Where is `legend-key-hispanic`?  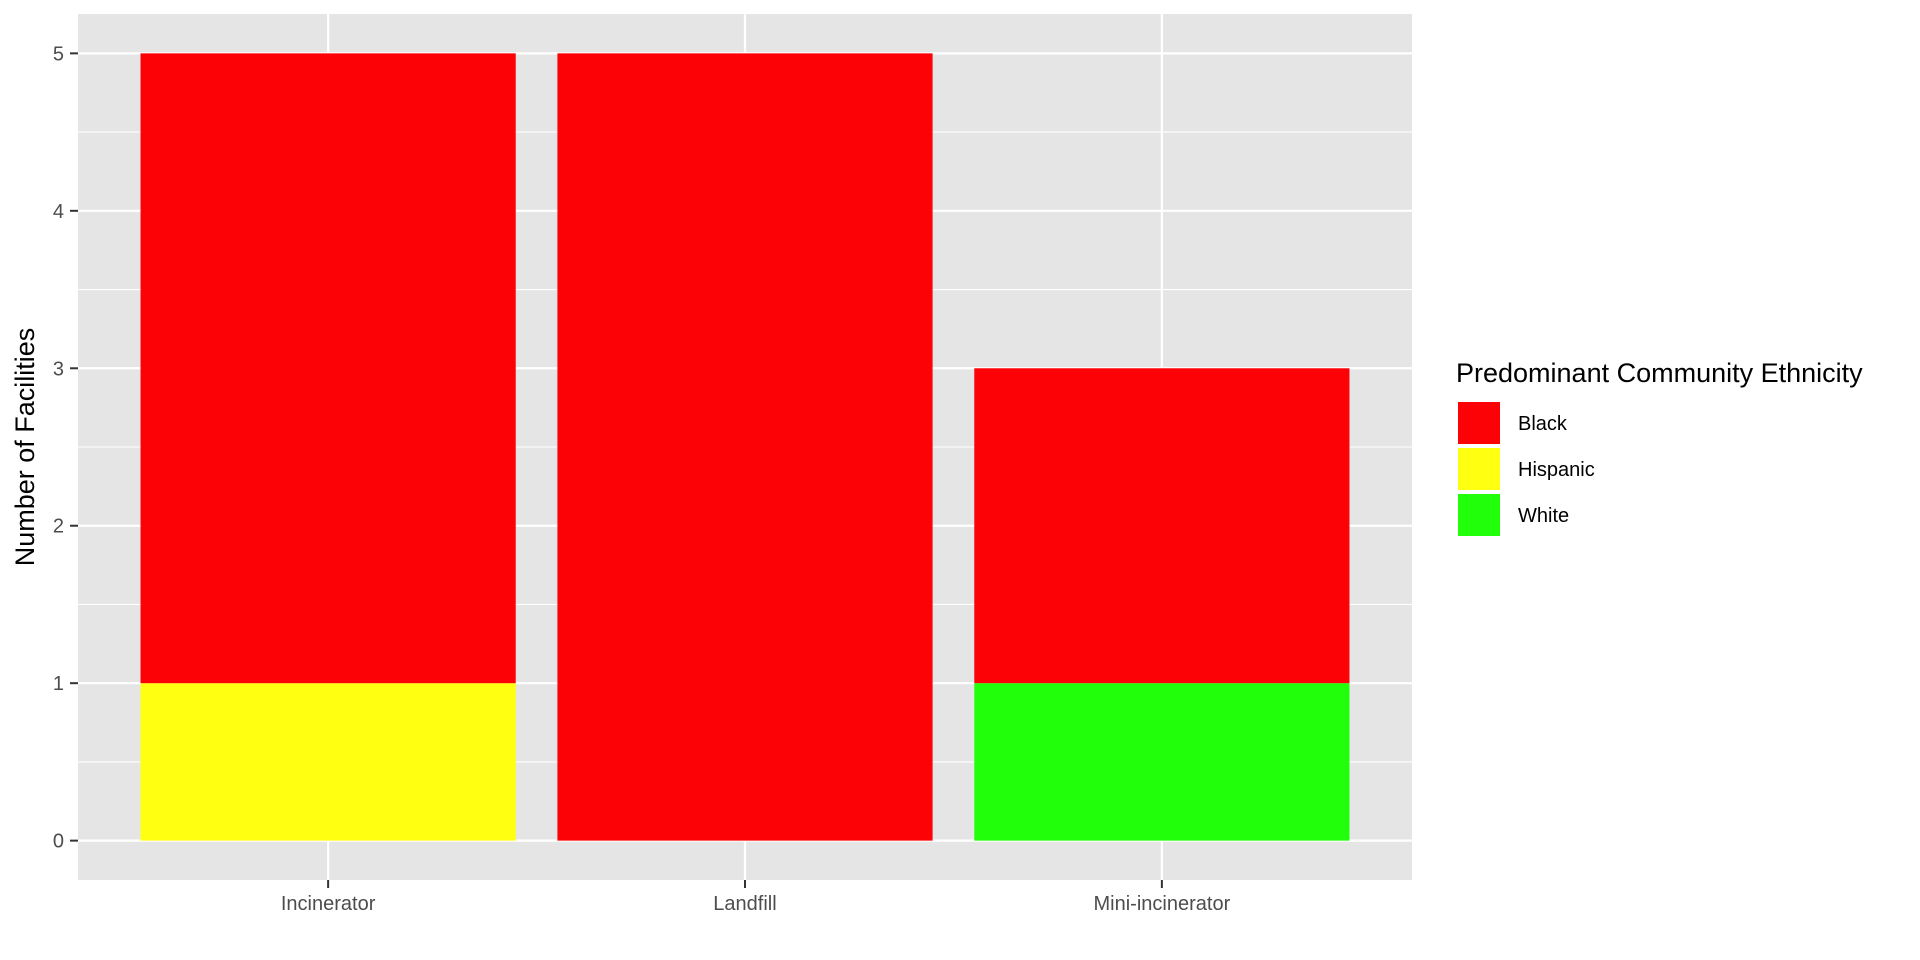
legend-key-hispanic is located at coordinates (1479, 469).